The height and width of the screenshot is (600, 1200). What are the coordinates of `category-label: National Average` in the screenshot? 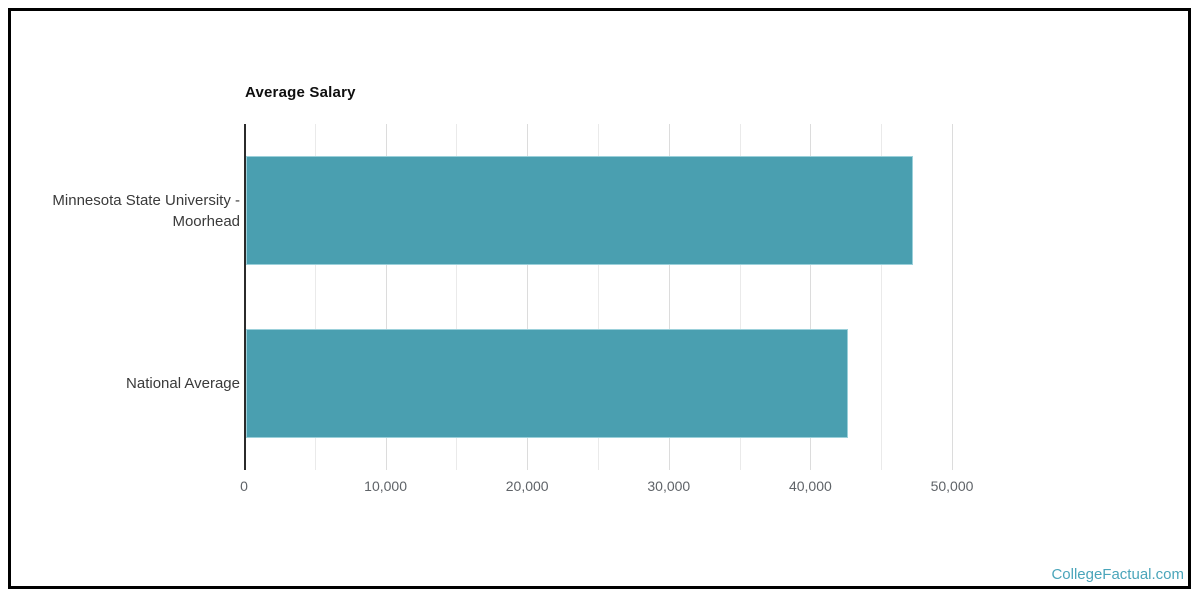 It's located at (130, 383).